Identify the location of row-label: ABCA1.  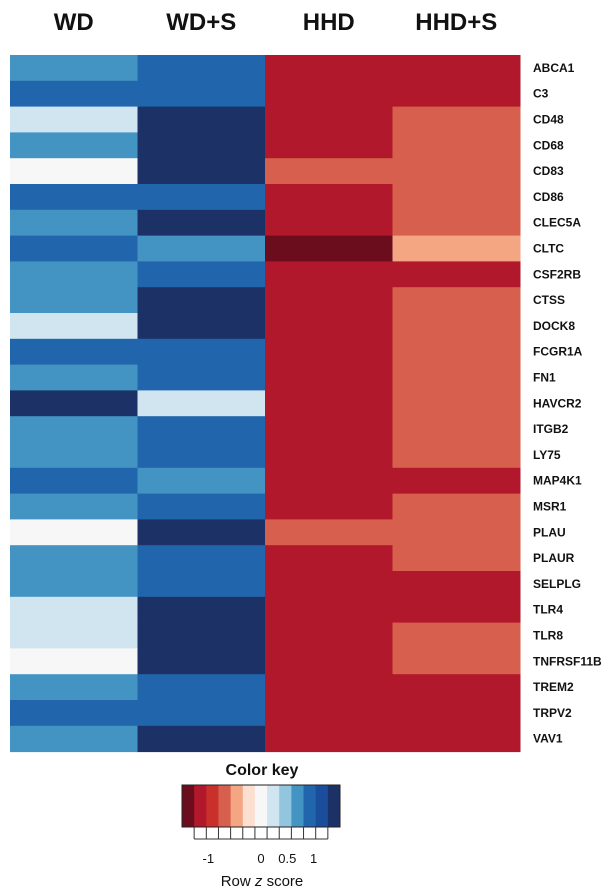
(554, 68).